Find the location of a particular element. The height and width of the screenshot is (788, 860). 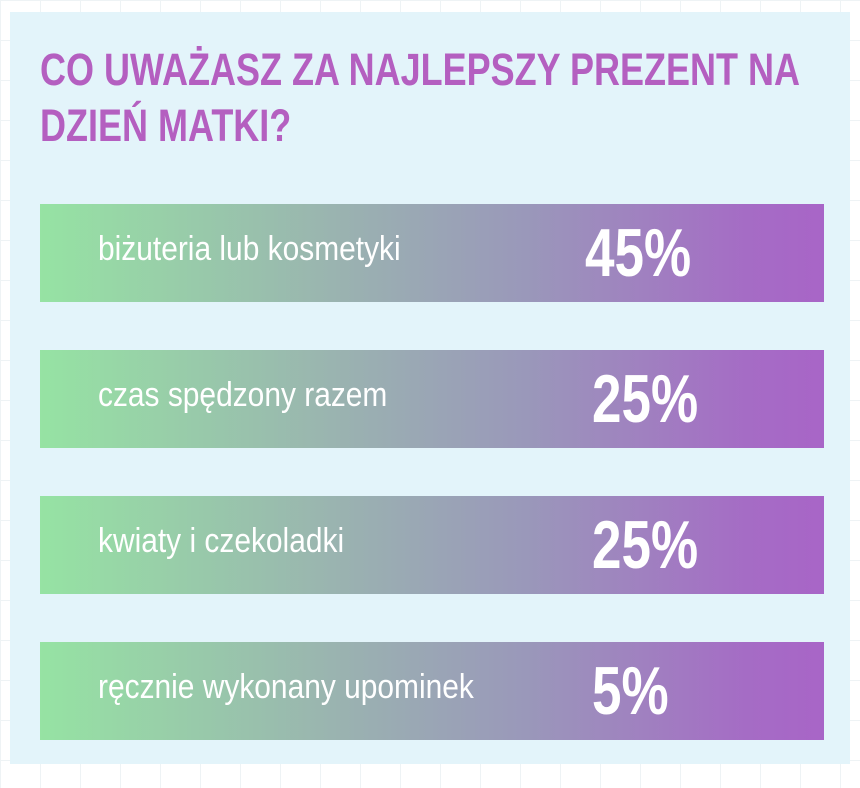

bar-category-label: biżuteria lub kosmetyki is located at coordinates (249, 249).